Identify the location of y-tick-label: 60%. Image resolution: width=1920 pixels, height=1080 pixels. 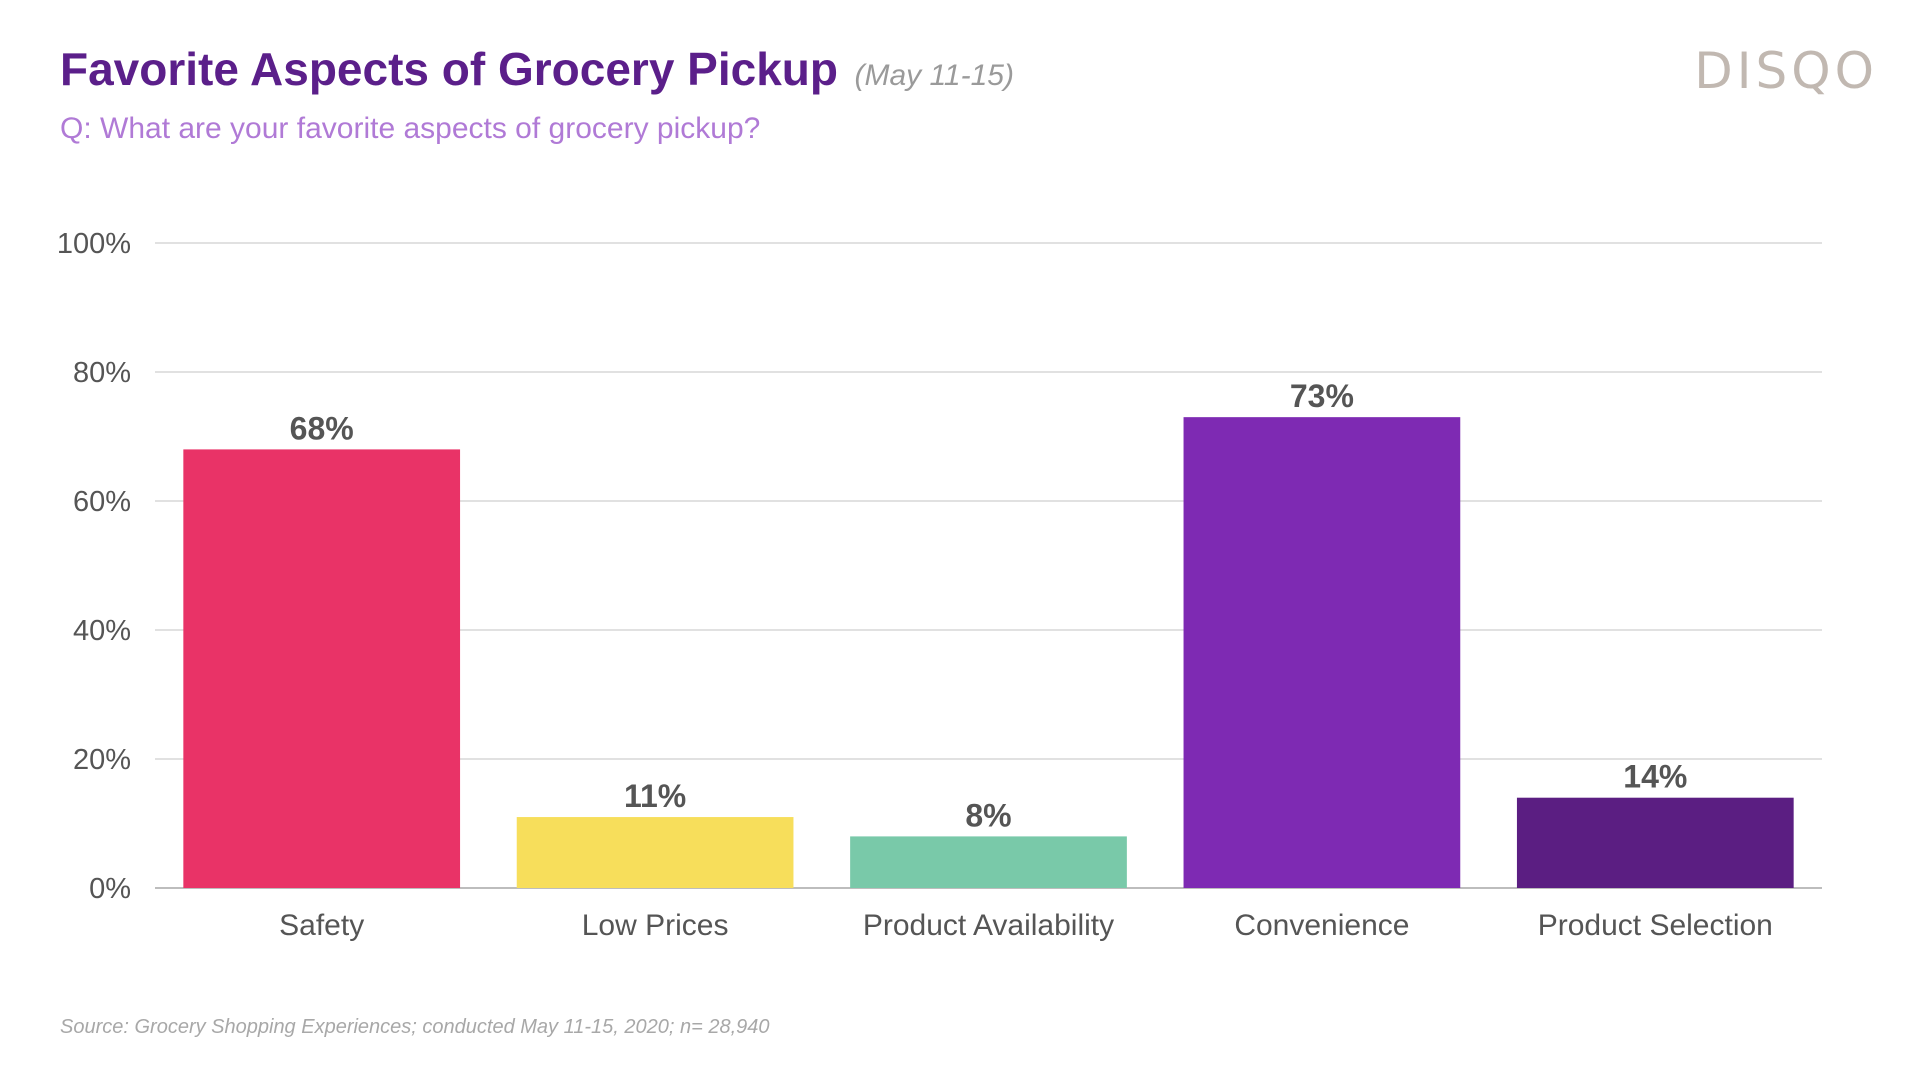
(102, 502).